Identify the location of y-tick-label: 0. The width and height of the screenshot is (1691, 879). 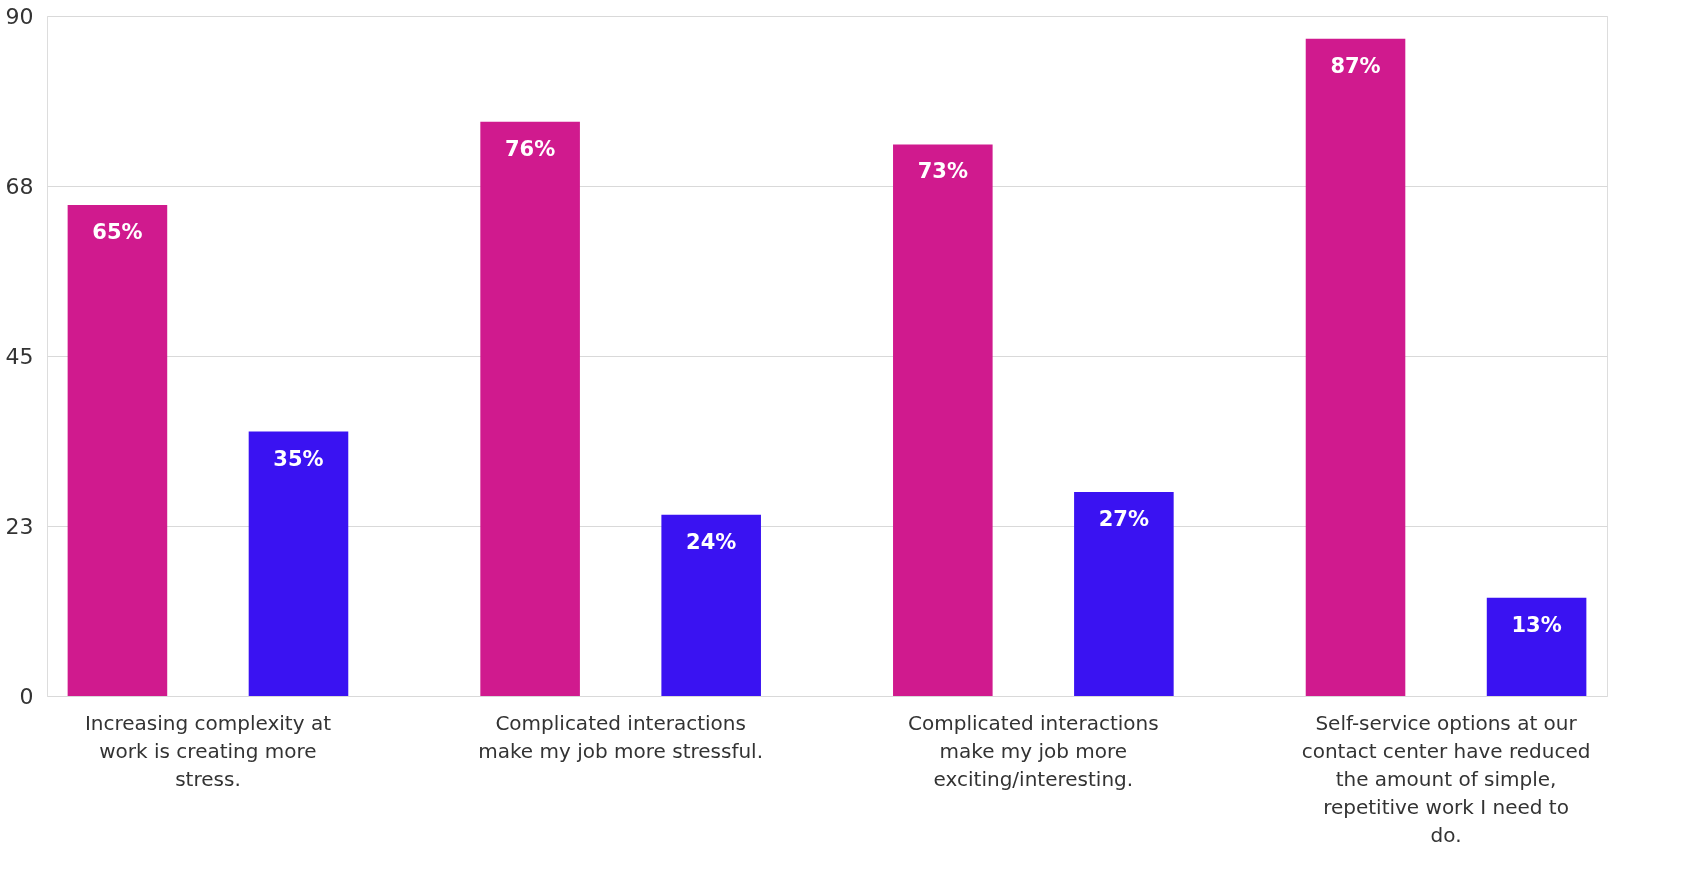
(26, 696).